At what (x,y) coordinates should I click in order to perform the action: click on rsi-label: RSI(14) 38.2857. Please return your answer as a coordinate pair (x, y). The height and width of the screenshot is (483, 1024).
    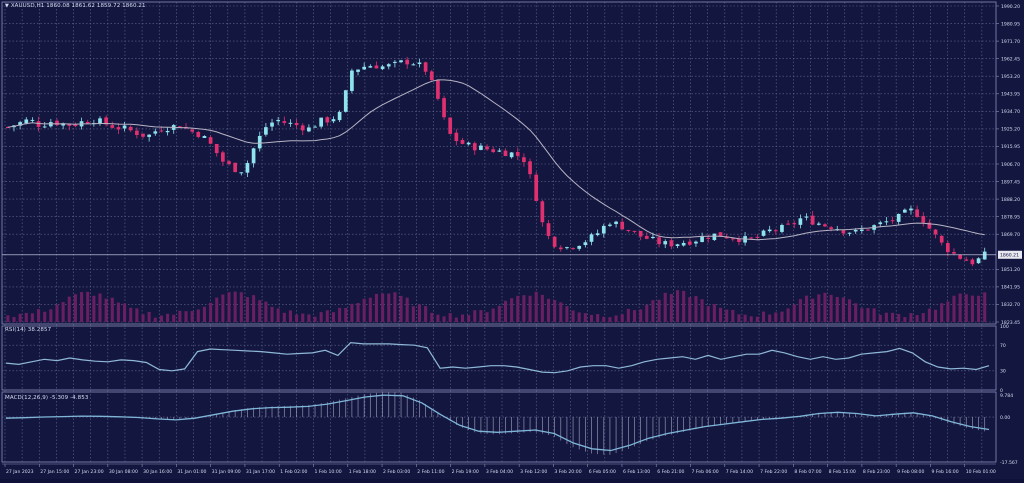
    Looking at the image, I should click on (28, 330).